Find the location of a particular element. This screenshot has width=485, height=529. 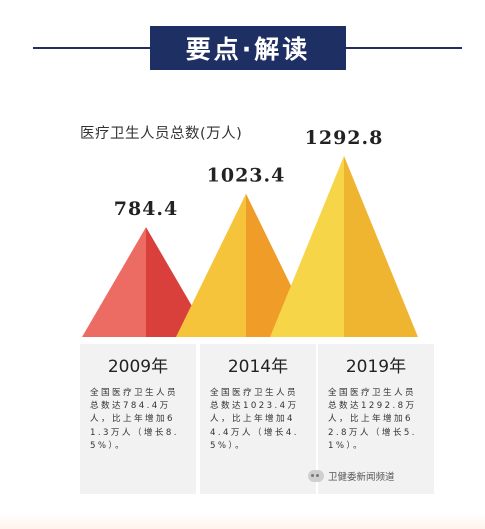

header-line-left is located at coordinates (91, 48).